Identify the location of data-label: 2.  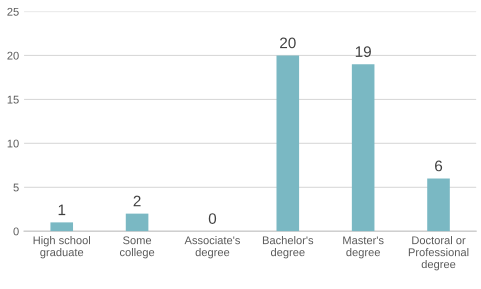
(137, 201).